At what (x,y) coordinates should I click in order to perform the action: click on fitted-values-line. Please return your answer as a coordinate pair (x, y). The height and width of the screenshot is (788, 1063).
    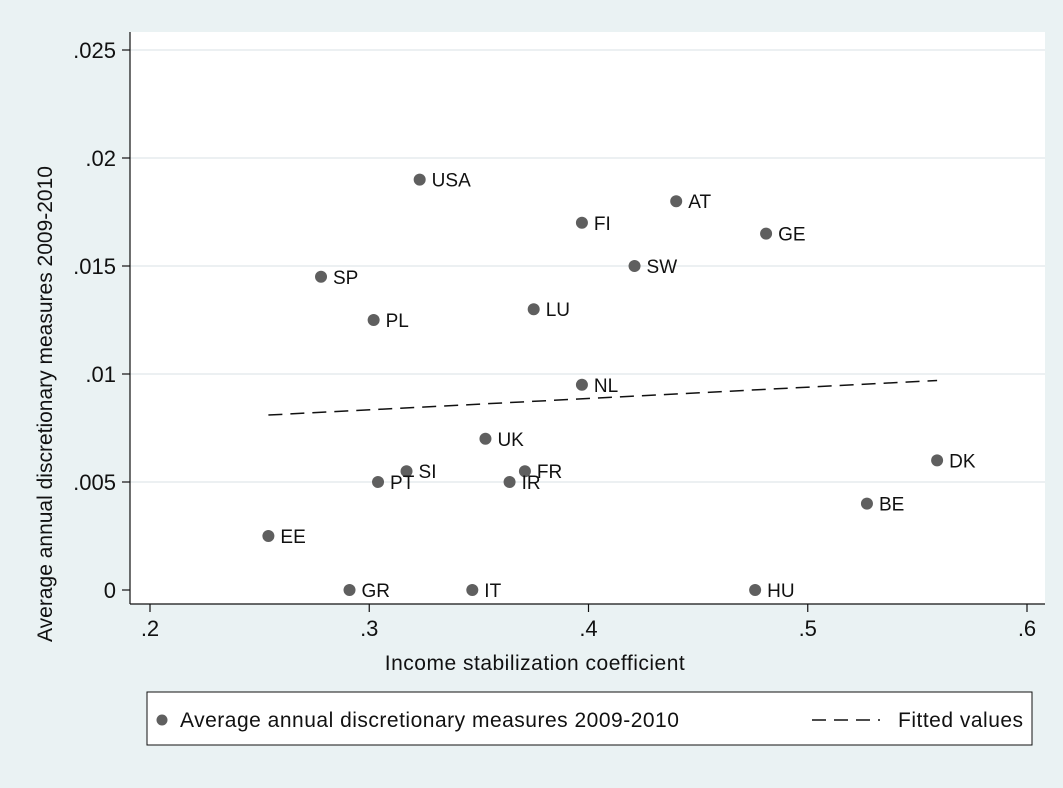
    Looking at the image, I should click on (603, 397).